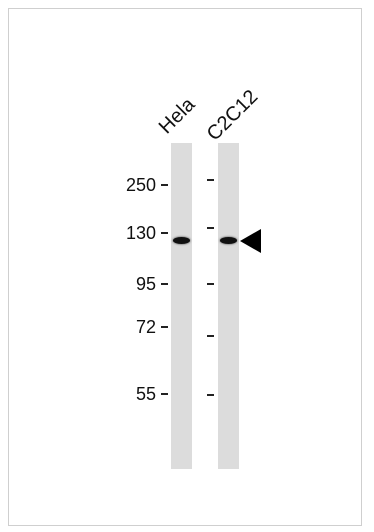  I want to click on marker-tick-55-right, so click(210, 395).